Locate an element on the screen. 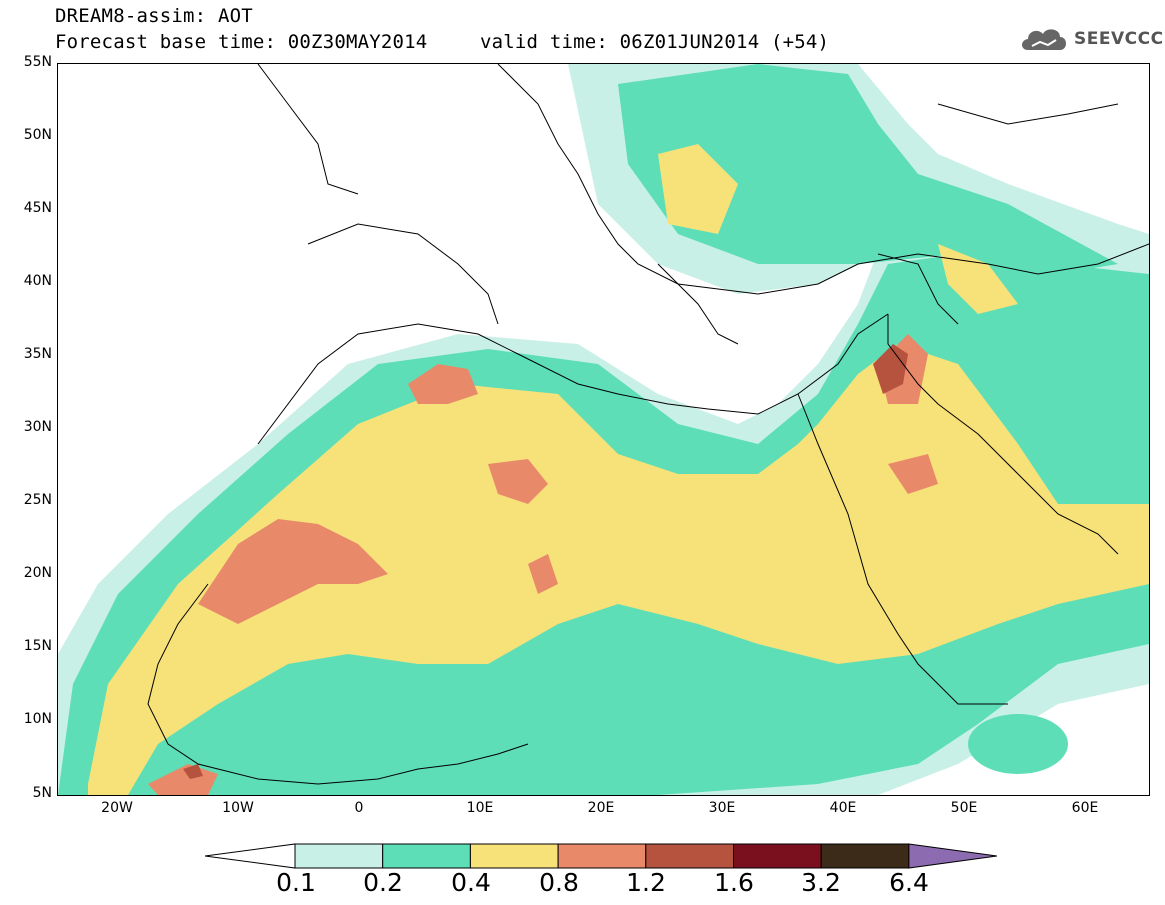  colorbar-label: 1.6 is located at coordinates (734, 882).